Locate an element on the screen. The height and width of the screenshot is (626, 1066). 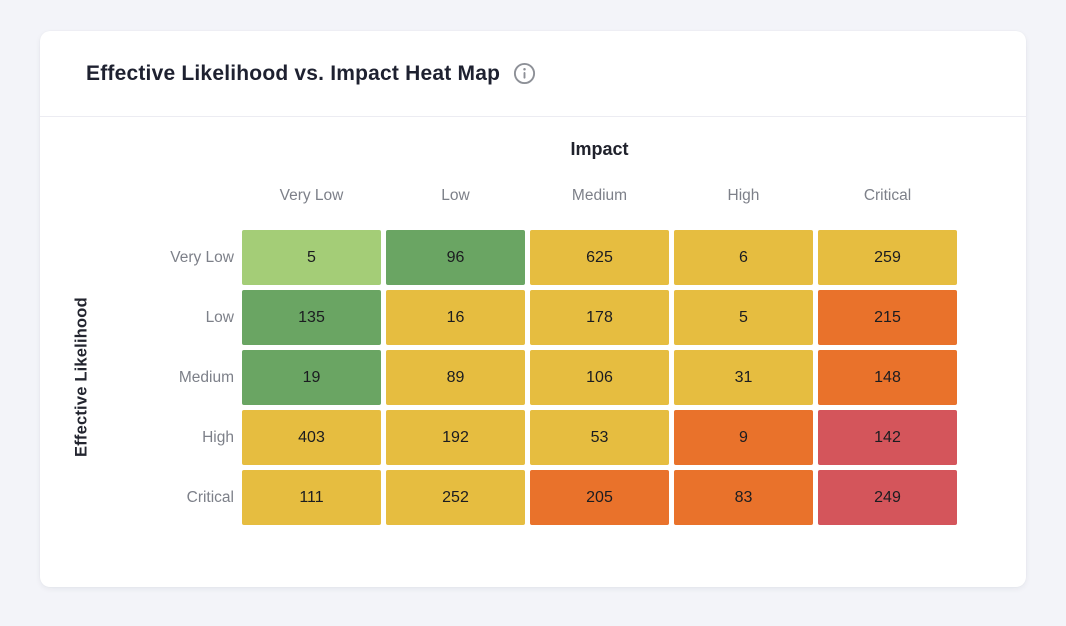
heatmap-cell: 403 is located at coordinates (311, 437).